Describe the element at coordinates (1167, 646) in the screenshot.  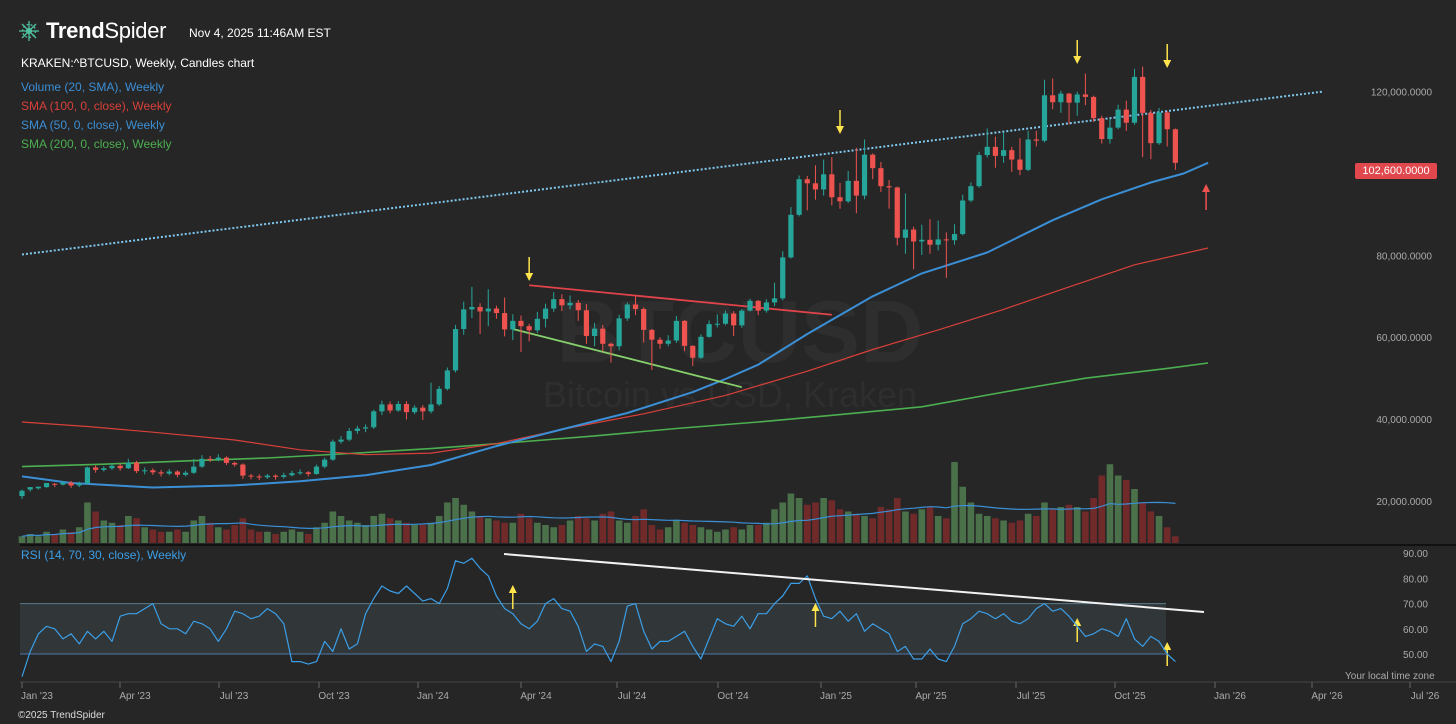
I see `rsi-arrow-up-head` at that location.